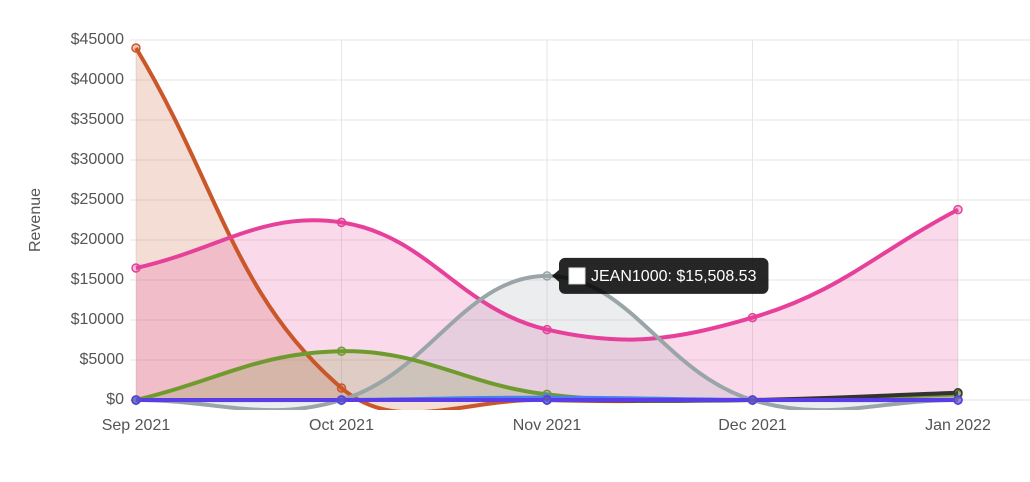 The image size is (1030, 482). Describe the element at coordinates (752, 425) in the screenshot. I see `x-tick-label: Dec 2021` at that location.